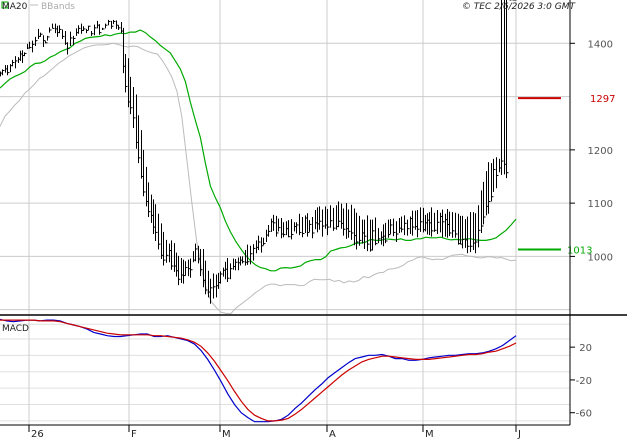 This screenshot has height=440, width=627. What do you see at coordinates (58, 7) in the screenshot?
I see `legend-label-bbands: BBands` at bounding box center [58, 7].